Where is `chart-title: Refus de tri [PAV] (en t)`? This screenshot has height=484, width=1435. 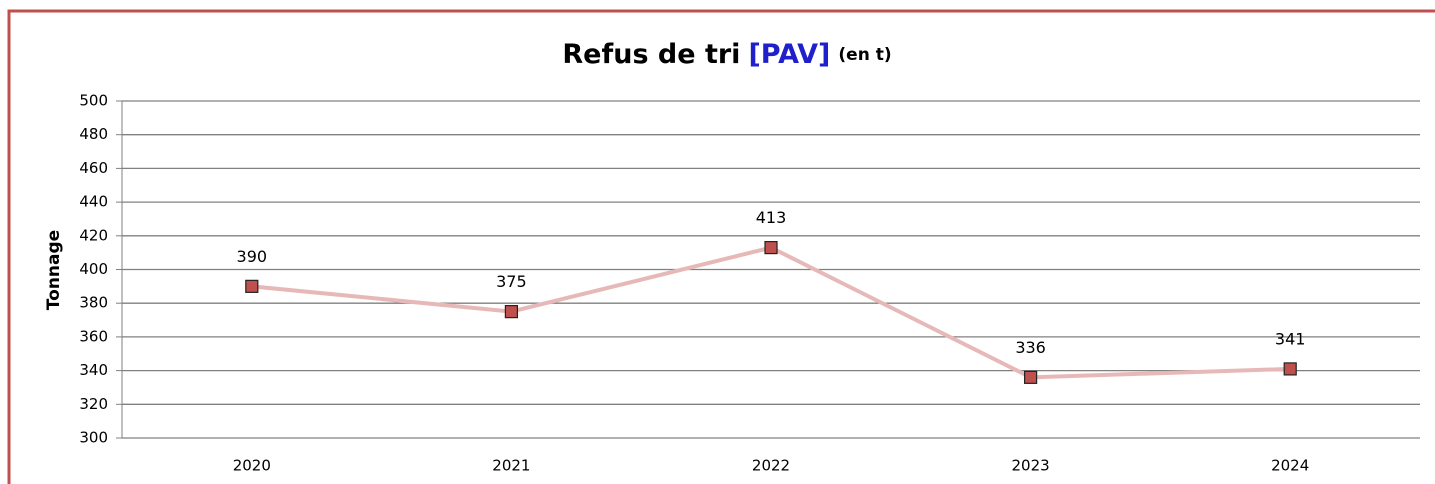
chart-title: Refus de tri [PAV] (en t) is located at coordinates (726, 54).